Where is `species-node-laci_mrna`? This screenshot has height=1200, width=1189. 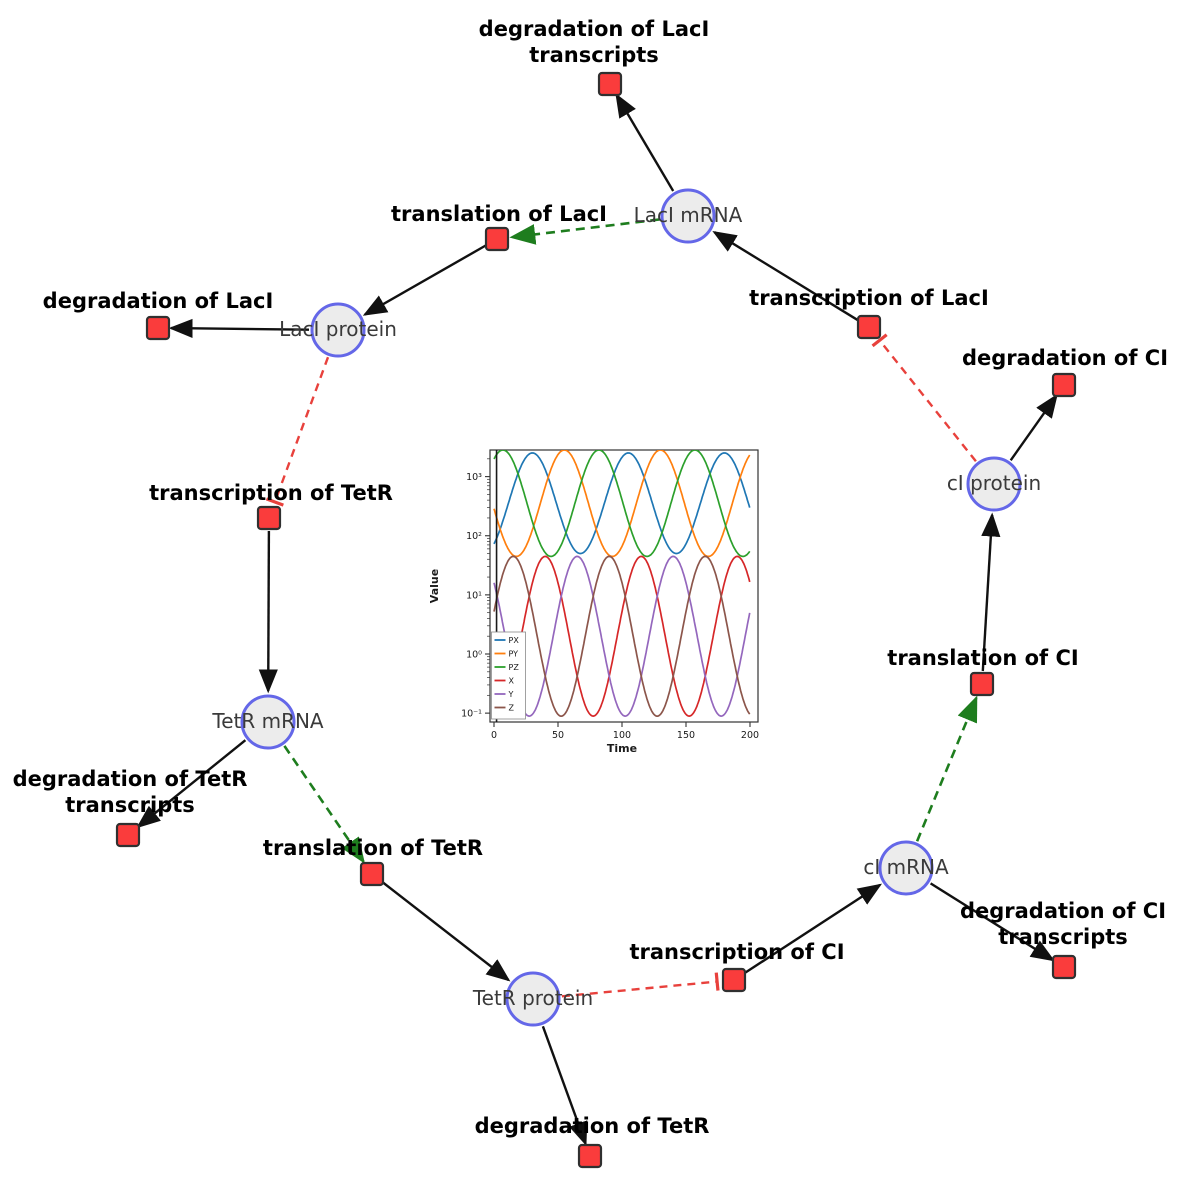
species-node-laci_mrna is located at coordinates (688, 216).